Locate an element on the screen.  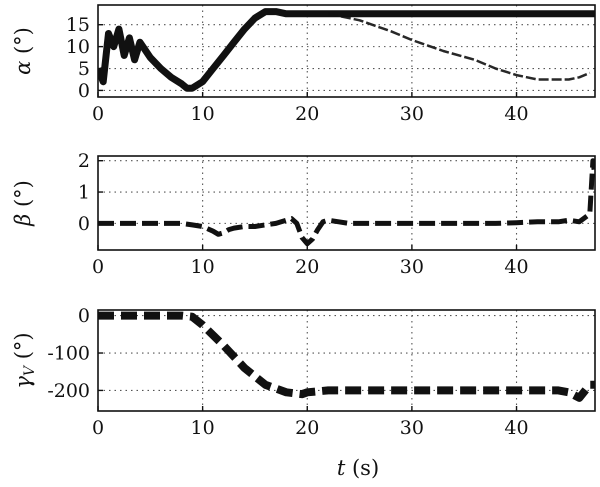
beta-x-tick-label-30: 30 is located at coordinates (412, 267).